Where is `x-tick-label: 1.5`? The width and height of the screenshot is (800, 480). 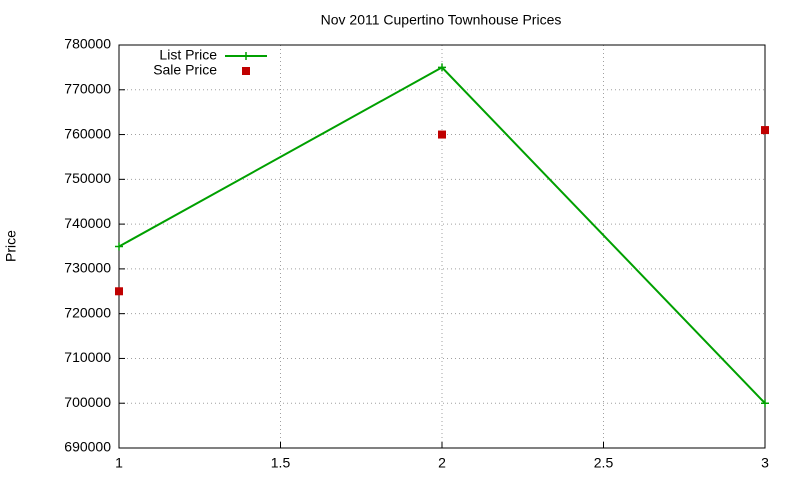 x-tick-label: 1.5 is located at coordinates (281, 463).